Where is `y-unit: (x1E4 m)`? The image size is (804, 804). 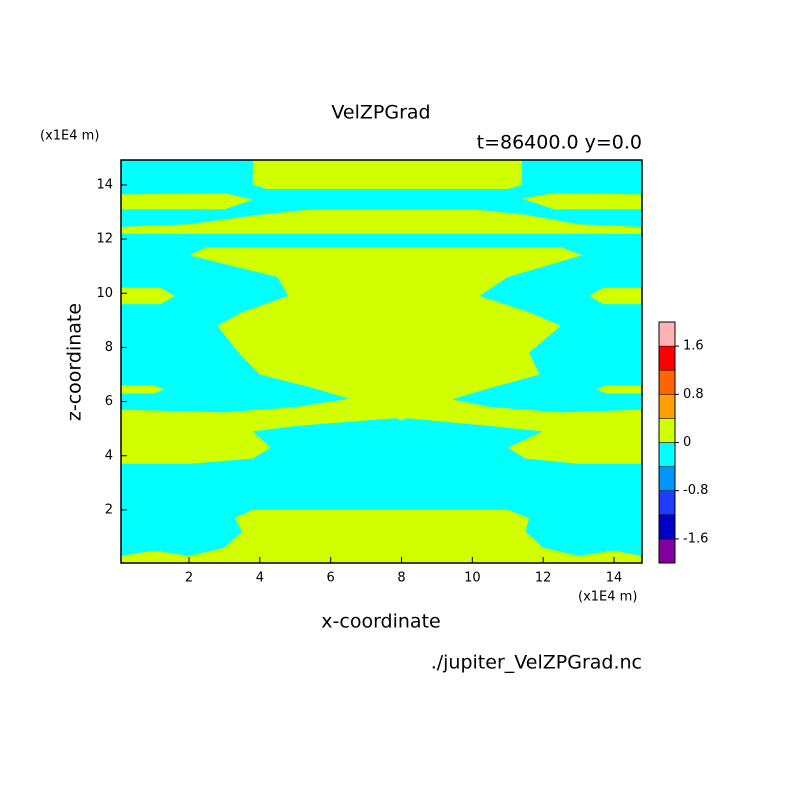 y-unit: (x1E4 m) is located at coordinates (69, 136).